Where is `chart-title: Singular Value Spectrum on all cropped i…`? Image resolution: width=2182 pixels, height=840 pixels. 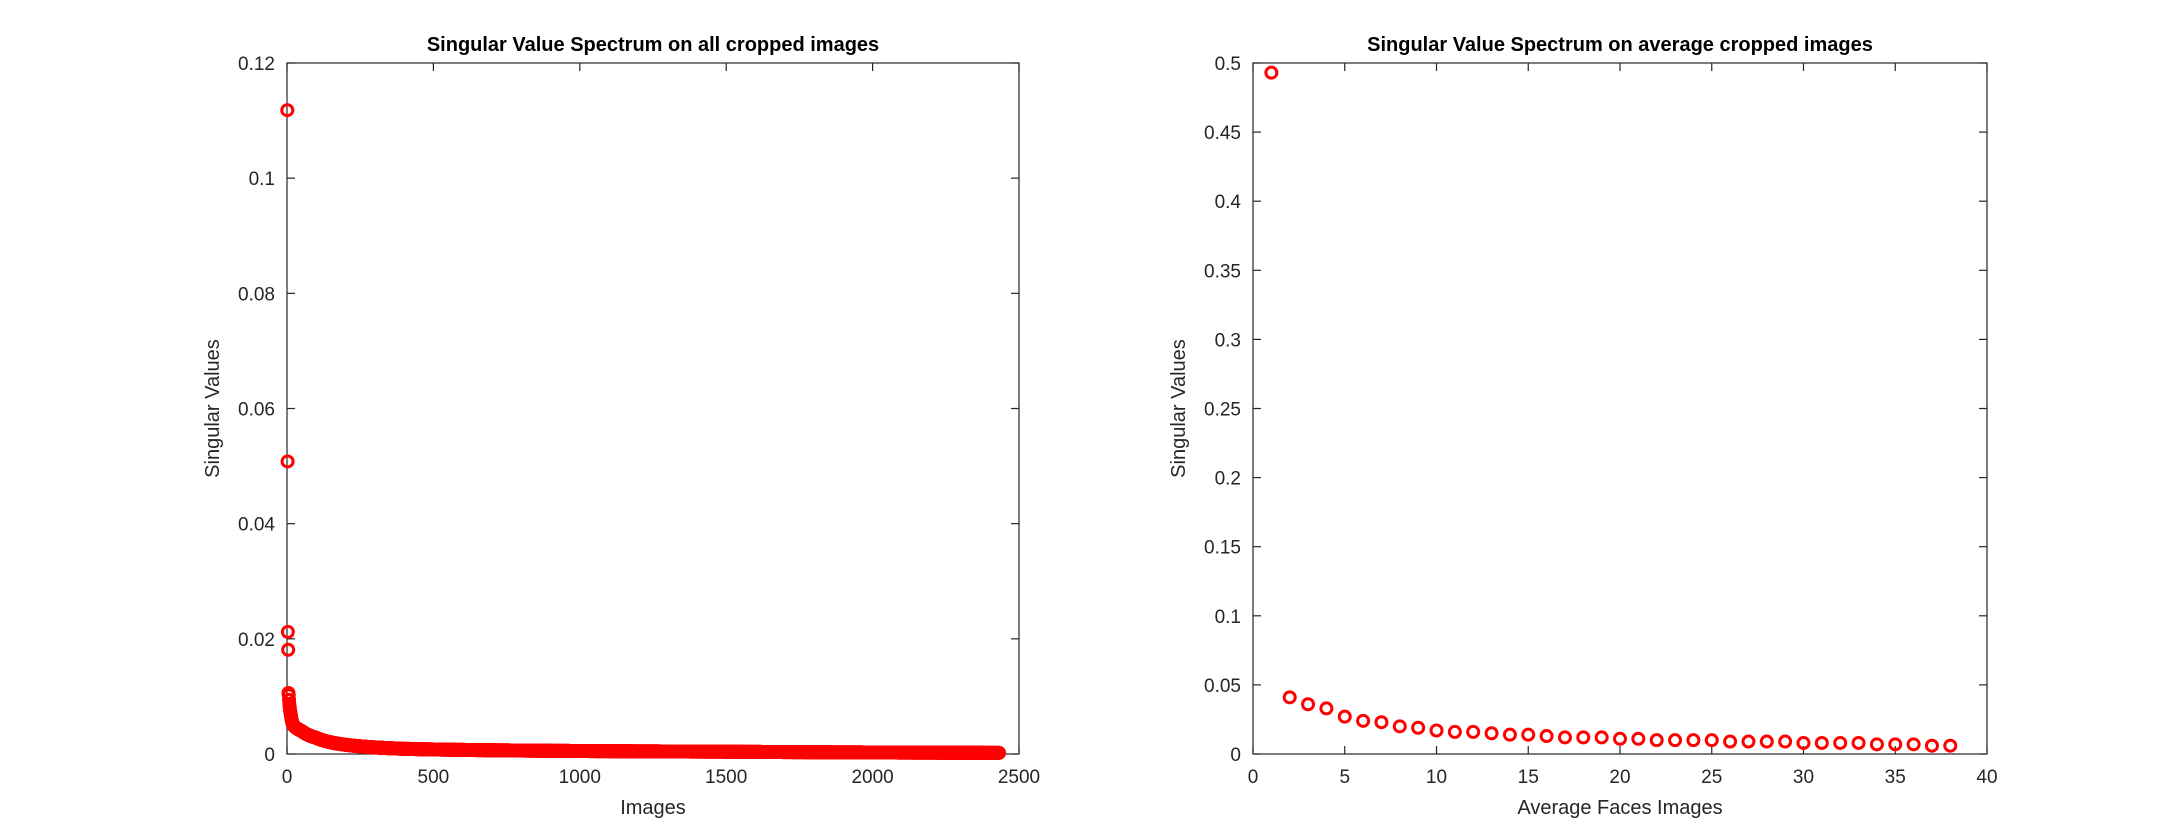
chart-title: Singular Value Spectrum on all cropped i… is located at coordinates (653, 45).